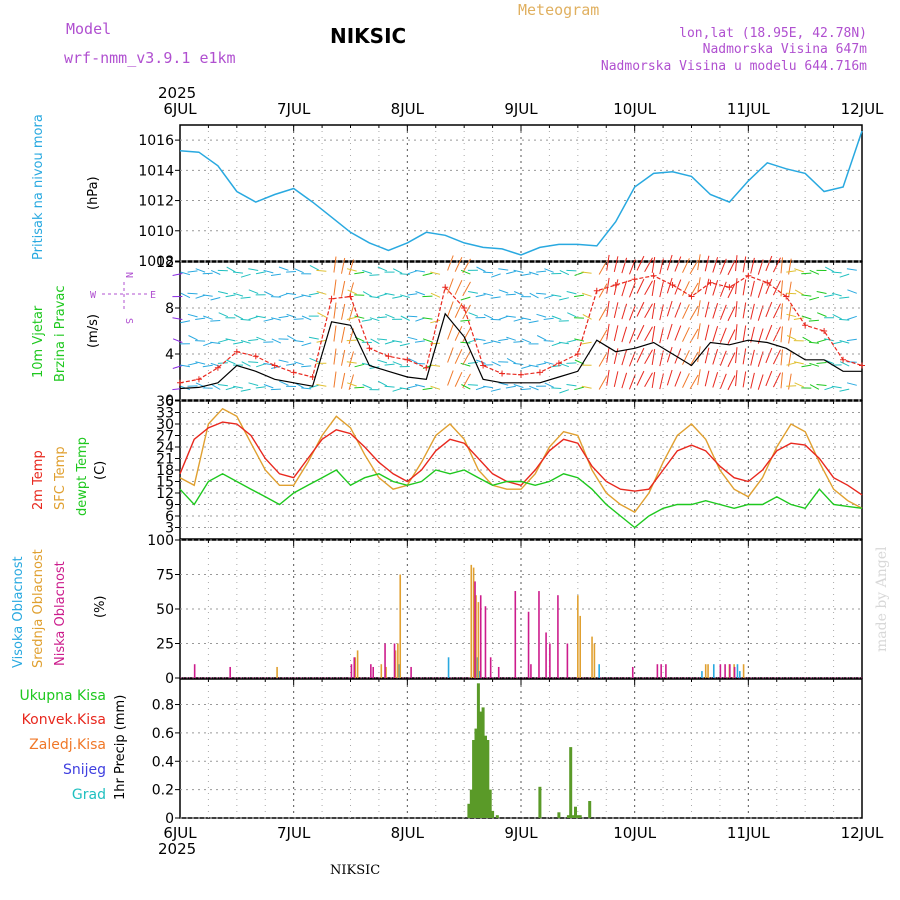 Image resolution: width=900 pixels, height=900 pixels. Describe the element at coordinates (38, 187) in the screenshot. I see `pressure-label: Pritisak na nivou mora` at that location.